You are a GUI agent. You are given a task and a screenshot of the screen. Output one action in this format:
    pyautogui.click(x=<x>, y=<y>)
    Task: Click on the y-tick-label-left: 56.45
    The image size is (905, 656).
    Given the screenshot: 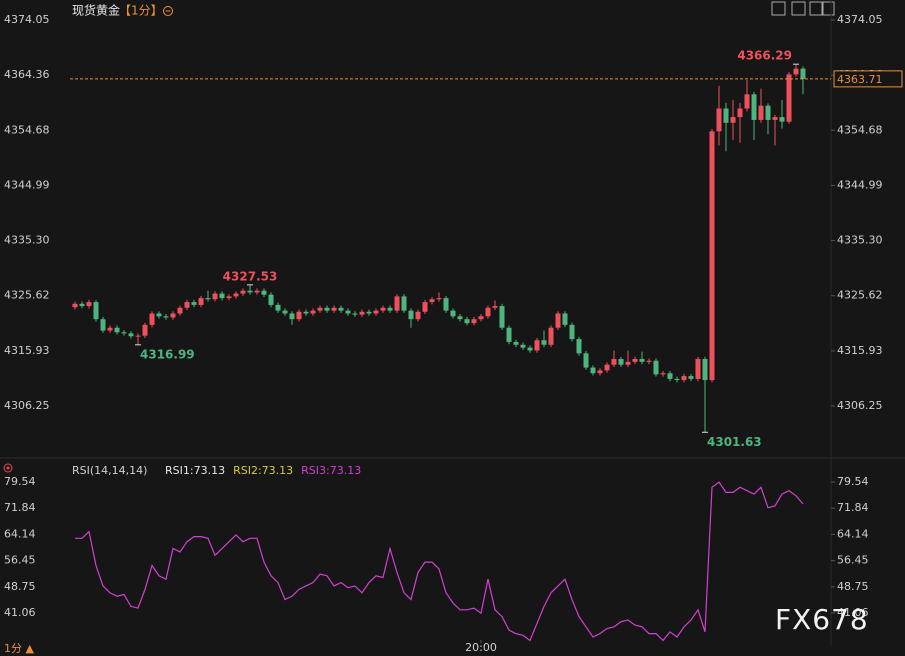 What is the action you would take?
    pyautogui.click(x=20, y=560)
    